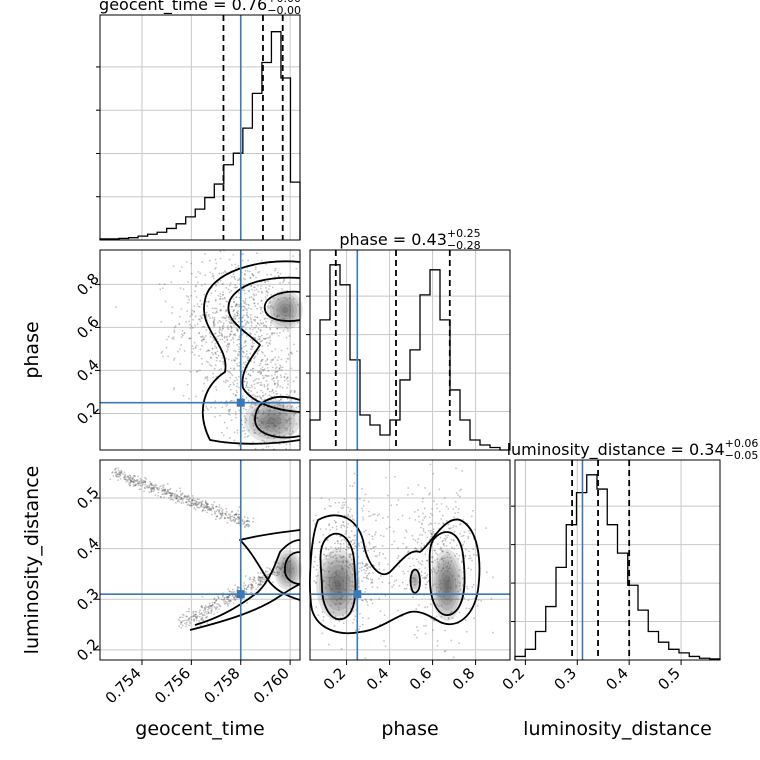  Describe the element at coordinates (338, 585) in the screenshot. I see `density-shade` at that location.